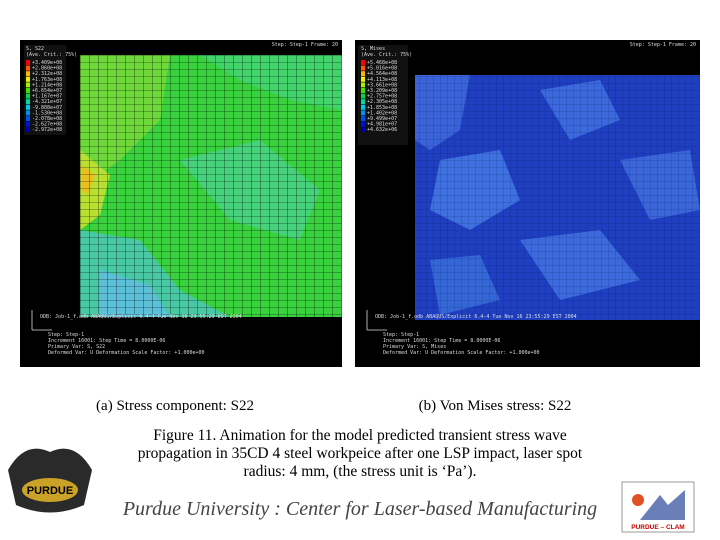 The height and width of the screenshot is (540, 720). I want to click on legend-value: -2.972e+08, so click(47, 130).